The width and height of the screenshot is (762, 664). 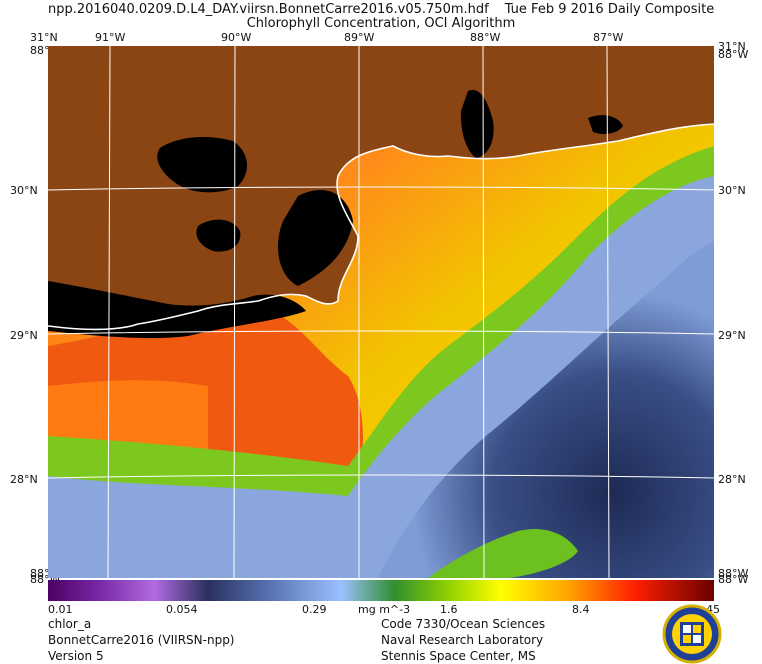 What do you see at coordinates (463, 624) in the screenshot?
I see `org-code: Code 7330/Ocean Sciences` at bounding box center [463, 624].